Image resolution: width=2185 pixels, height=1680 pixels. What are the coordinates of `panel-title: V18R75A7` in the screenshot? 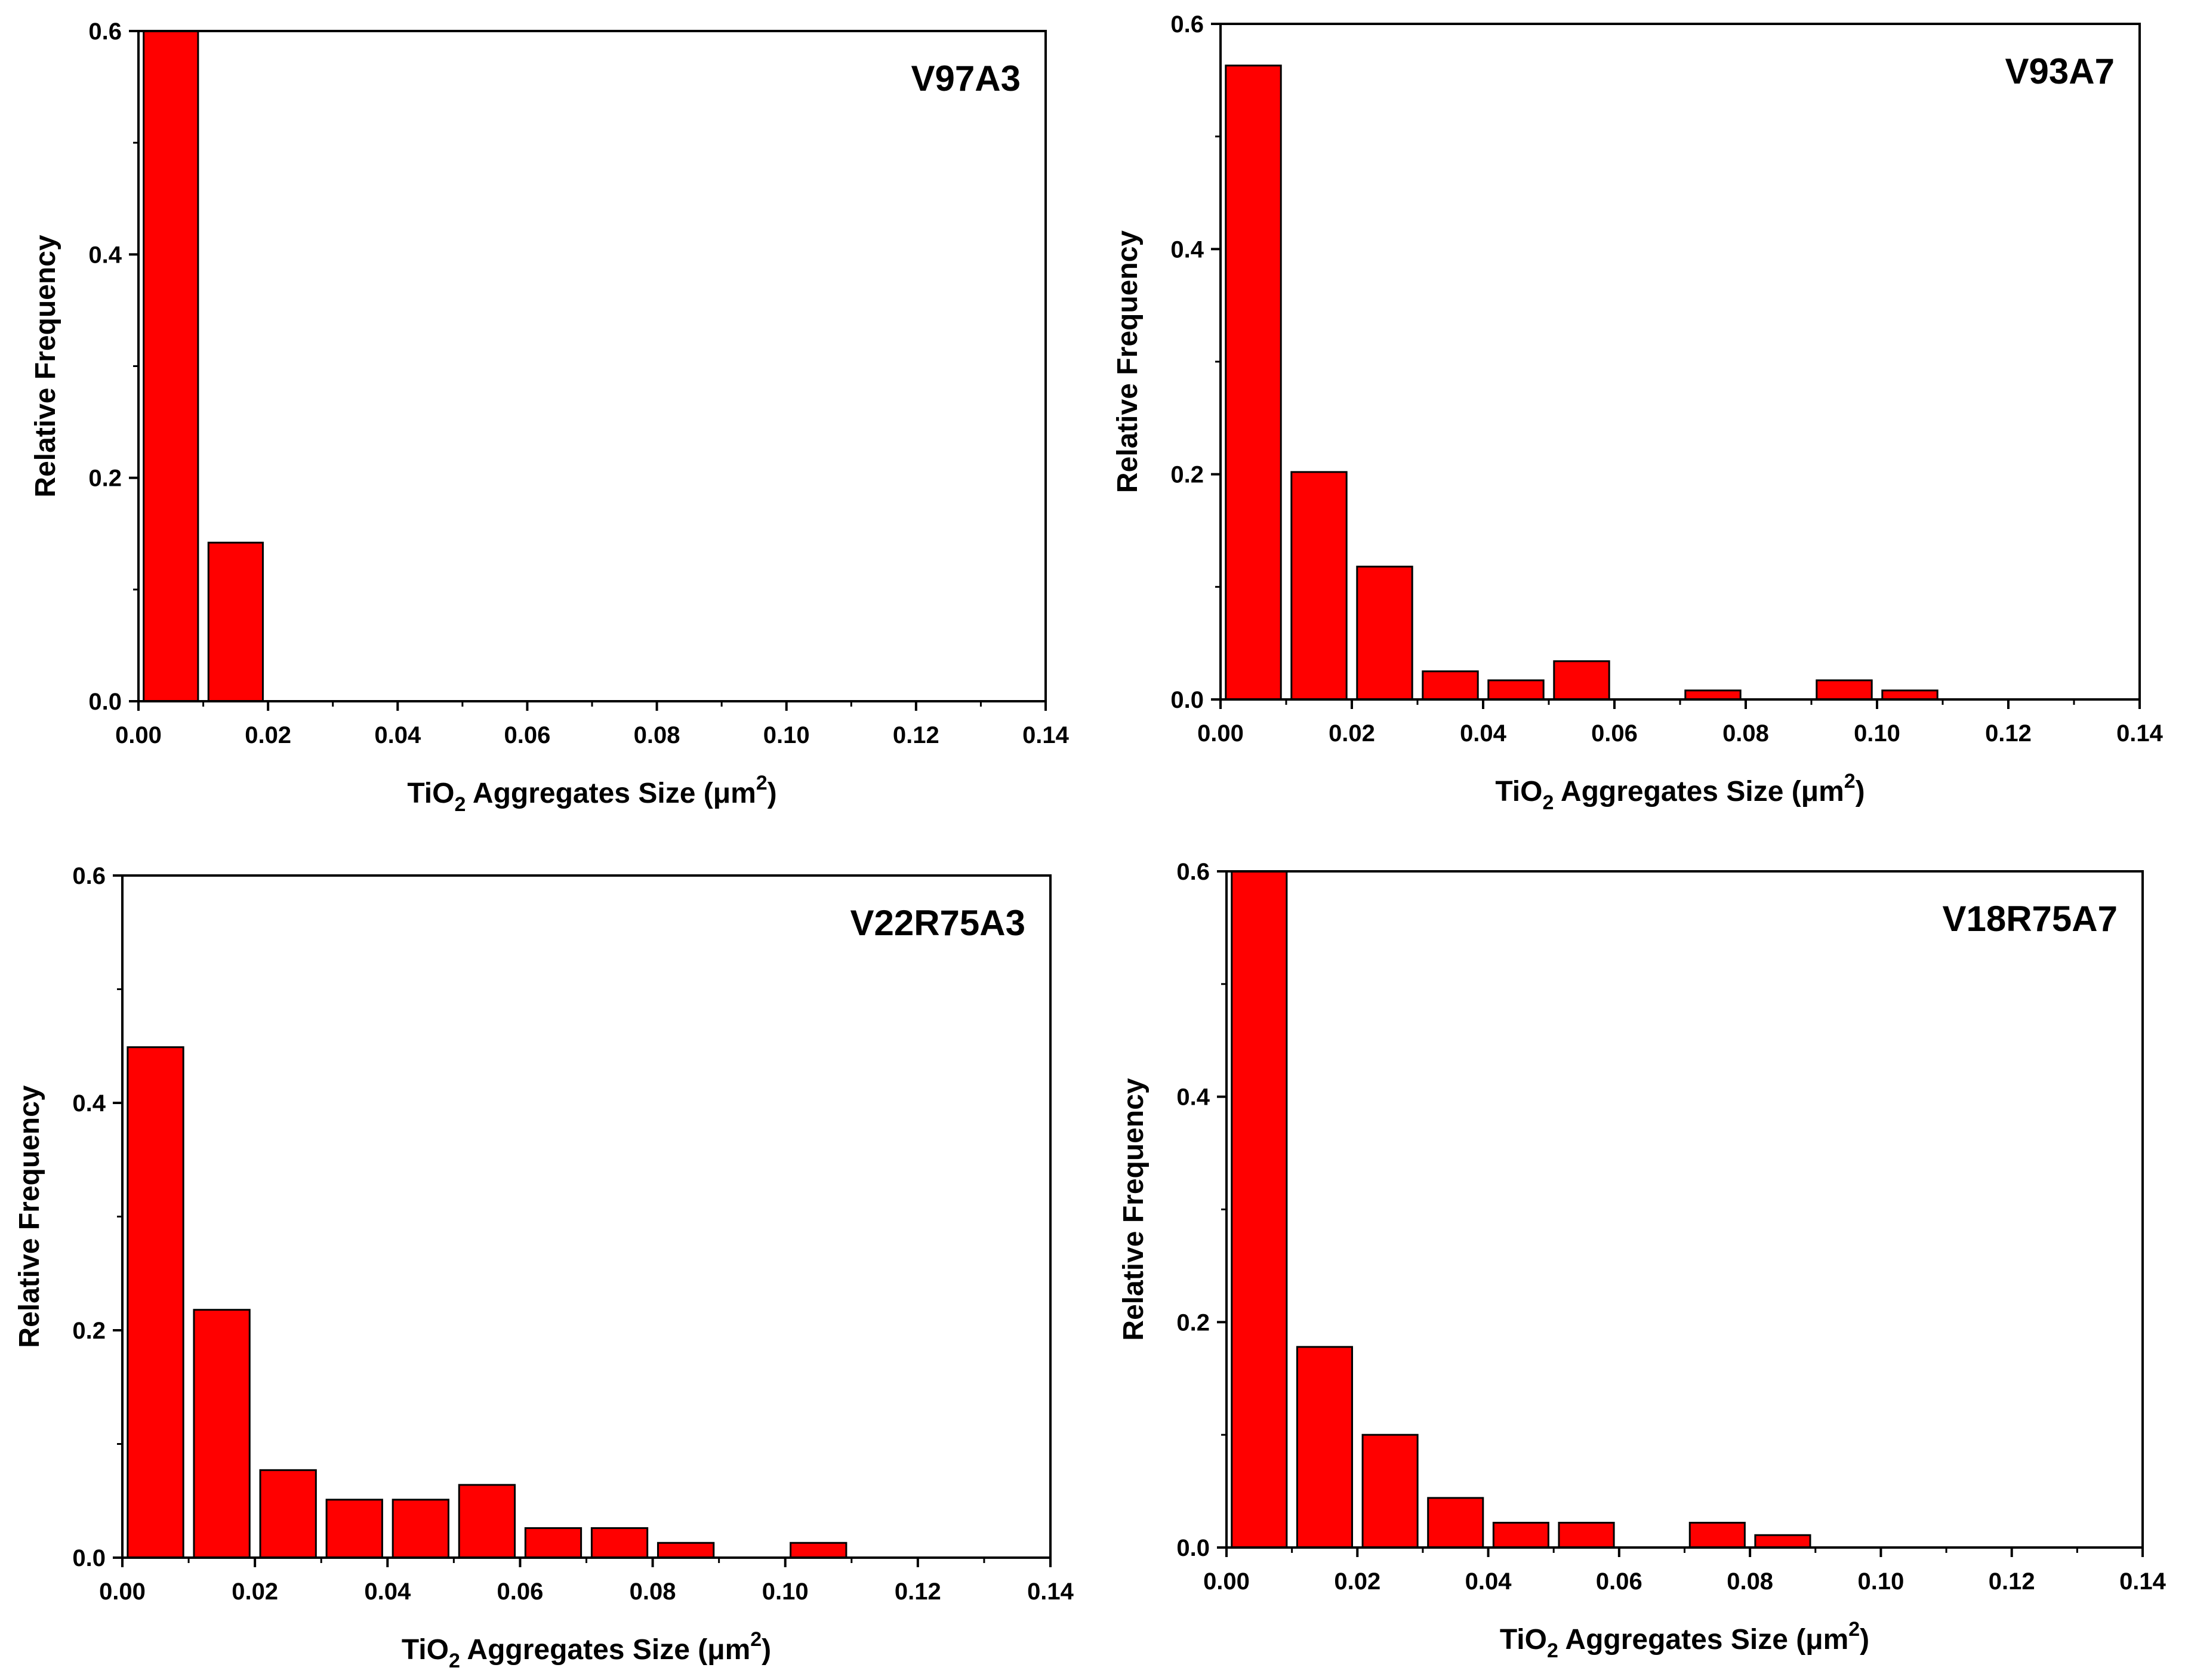 It's located at (2030, 919).